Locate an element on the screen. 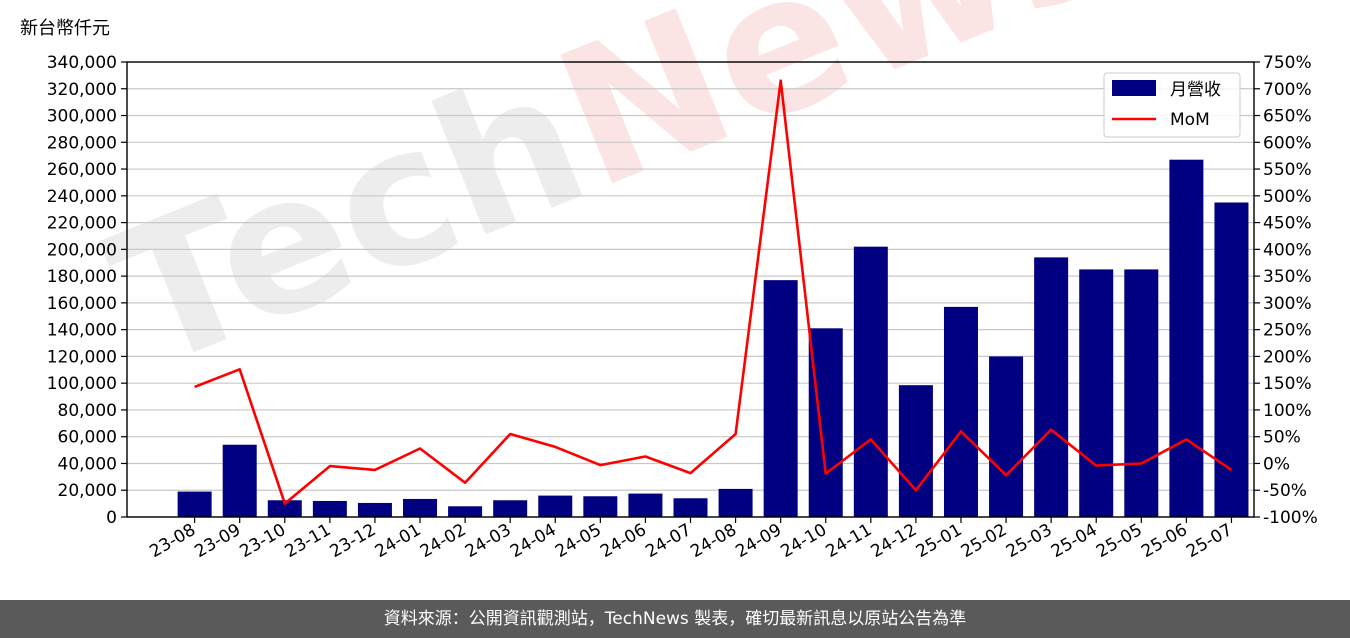  x-tick-label: 25-02 is located at coordinates (984, 541).